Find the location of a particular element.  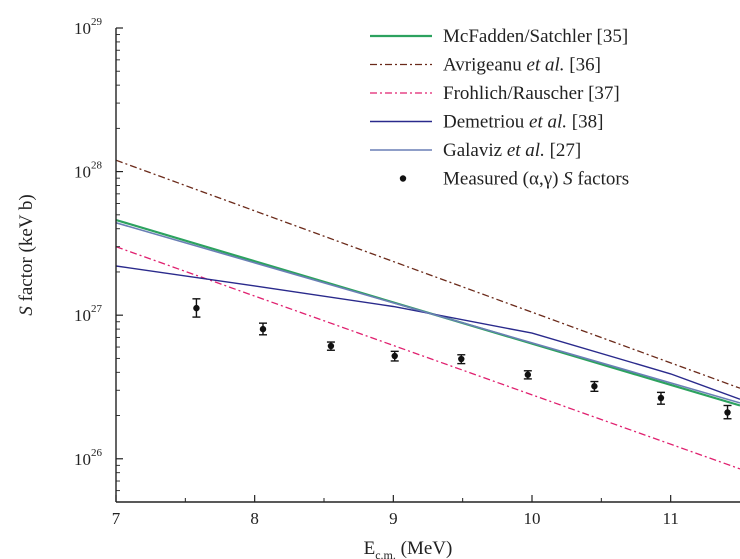

legend-label: Frohlich/Rauscher [37] is located at coordinates (531, 93).